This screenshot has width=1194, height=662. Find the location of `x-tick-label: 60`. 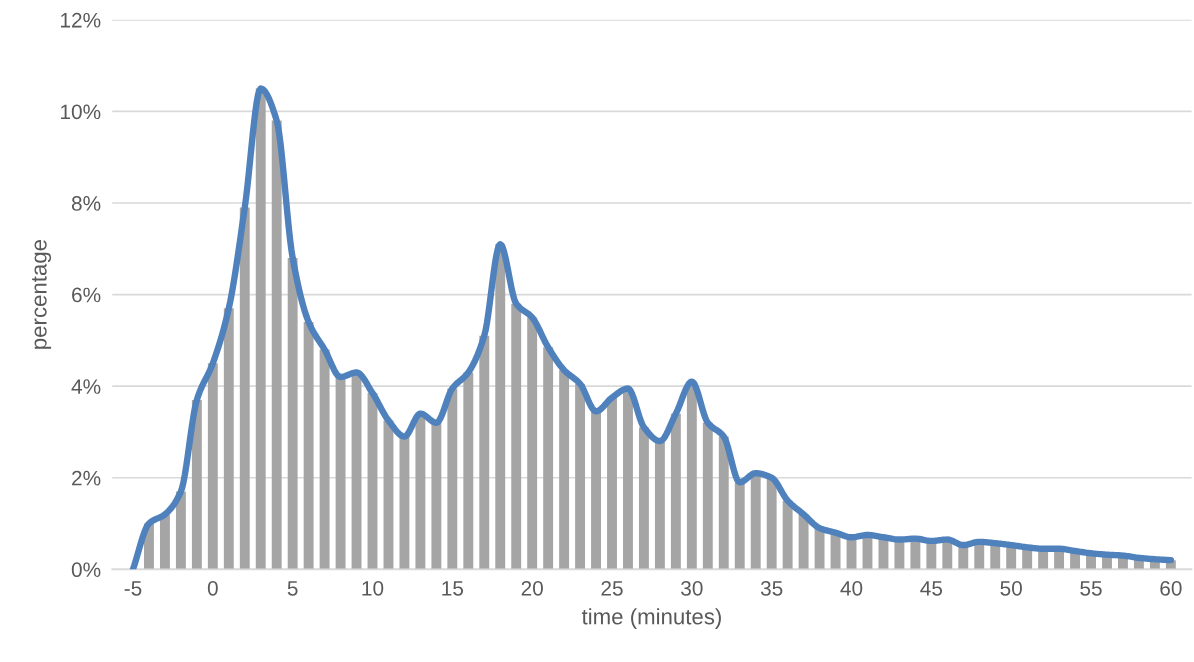

x-tick-label: 60 is located at coordinates (1171, 588).